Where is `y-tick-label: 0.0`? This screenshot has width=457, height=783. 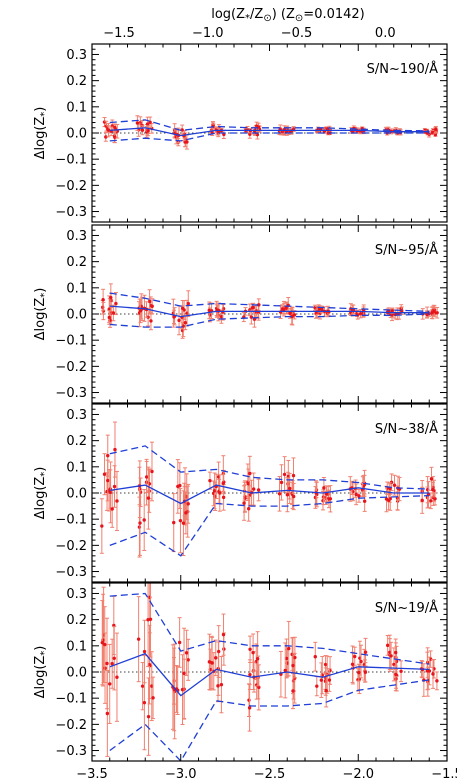 y-tick-label: 0.0 is located at coordinates (76, 134).